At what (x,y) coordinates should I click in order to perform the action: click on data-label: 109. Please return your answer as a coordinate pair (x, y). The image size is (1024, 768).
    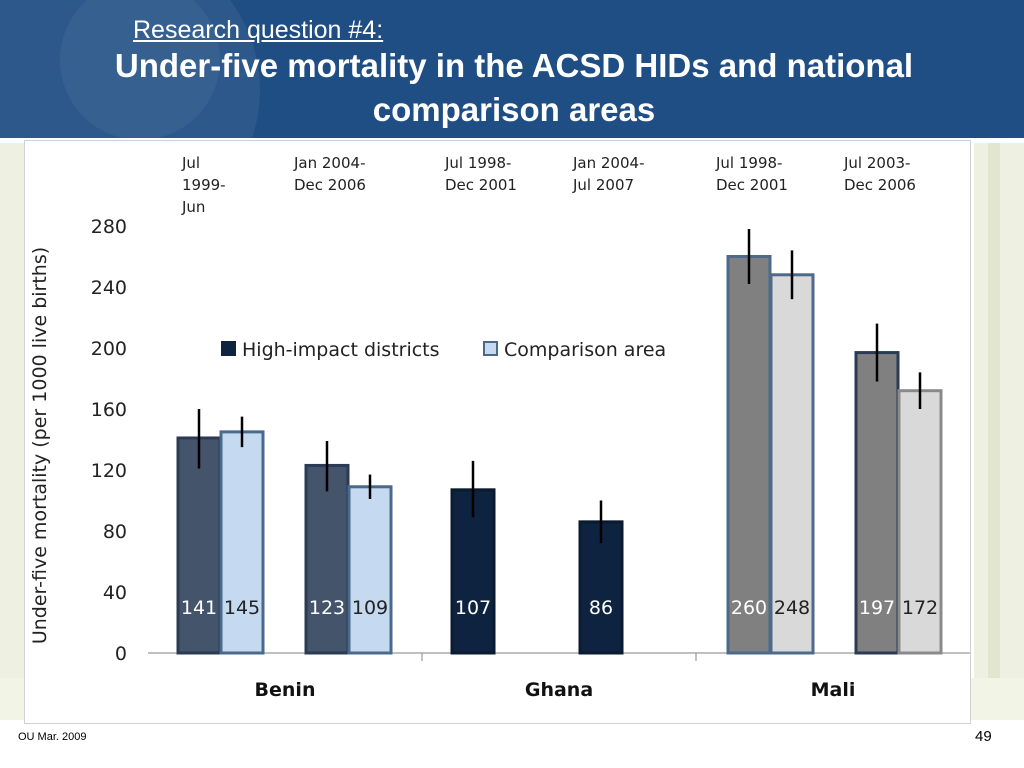
    Looking at the image, I should click on (370, 608).